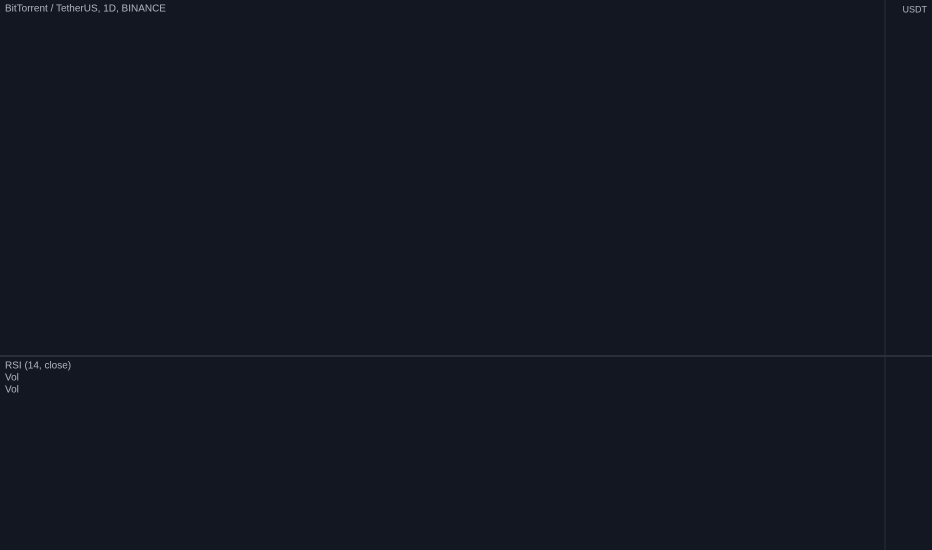  Describe the element at coordinates (85, 9) in the screenshot. I see `chart-title: BitTorrent / TetherUS, 1D, BINANCE` at that location.